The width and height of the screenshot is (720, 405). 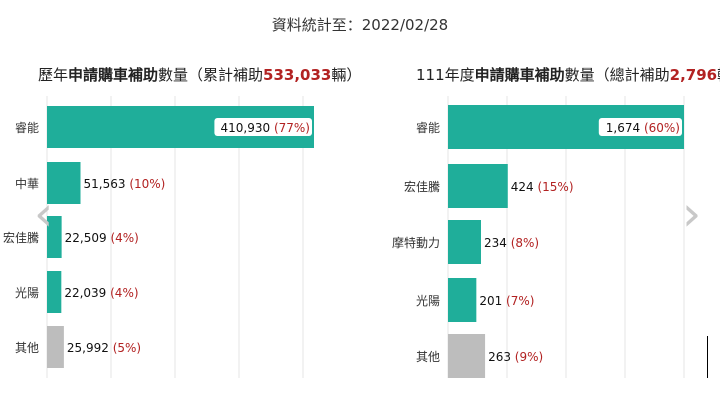 I want to click on left-category-label: 光陽, so click(x=27, y=293).